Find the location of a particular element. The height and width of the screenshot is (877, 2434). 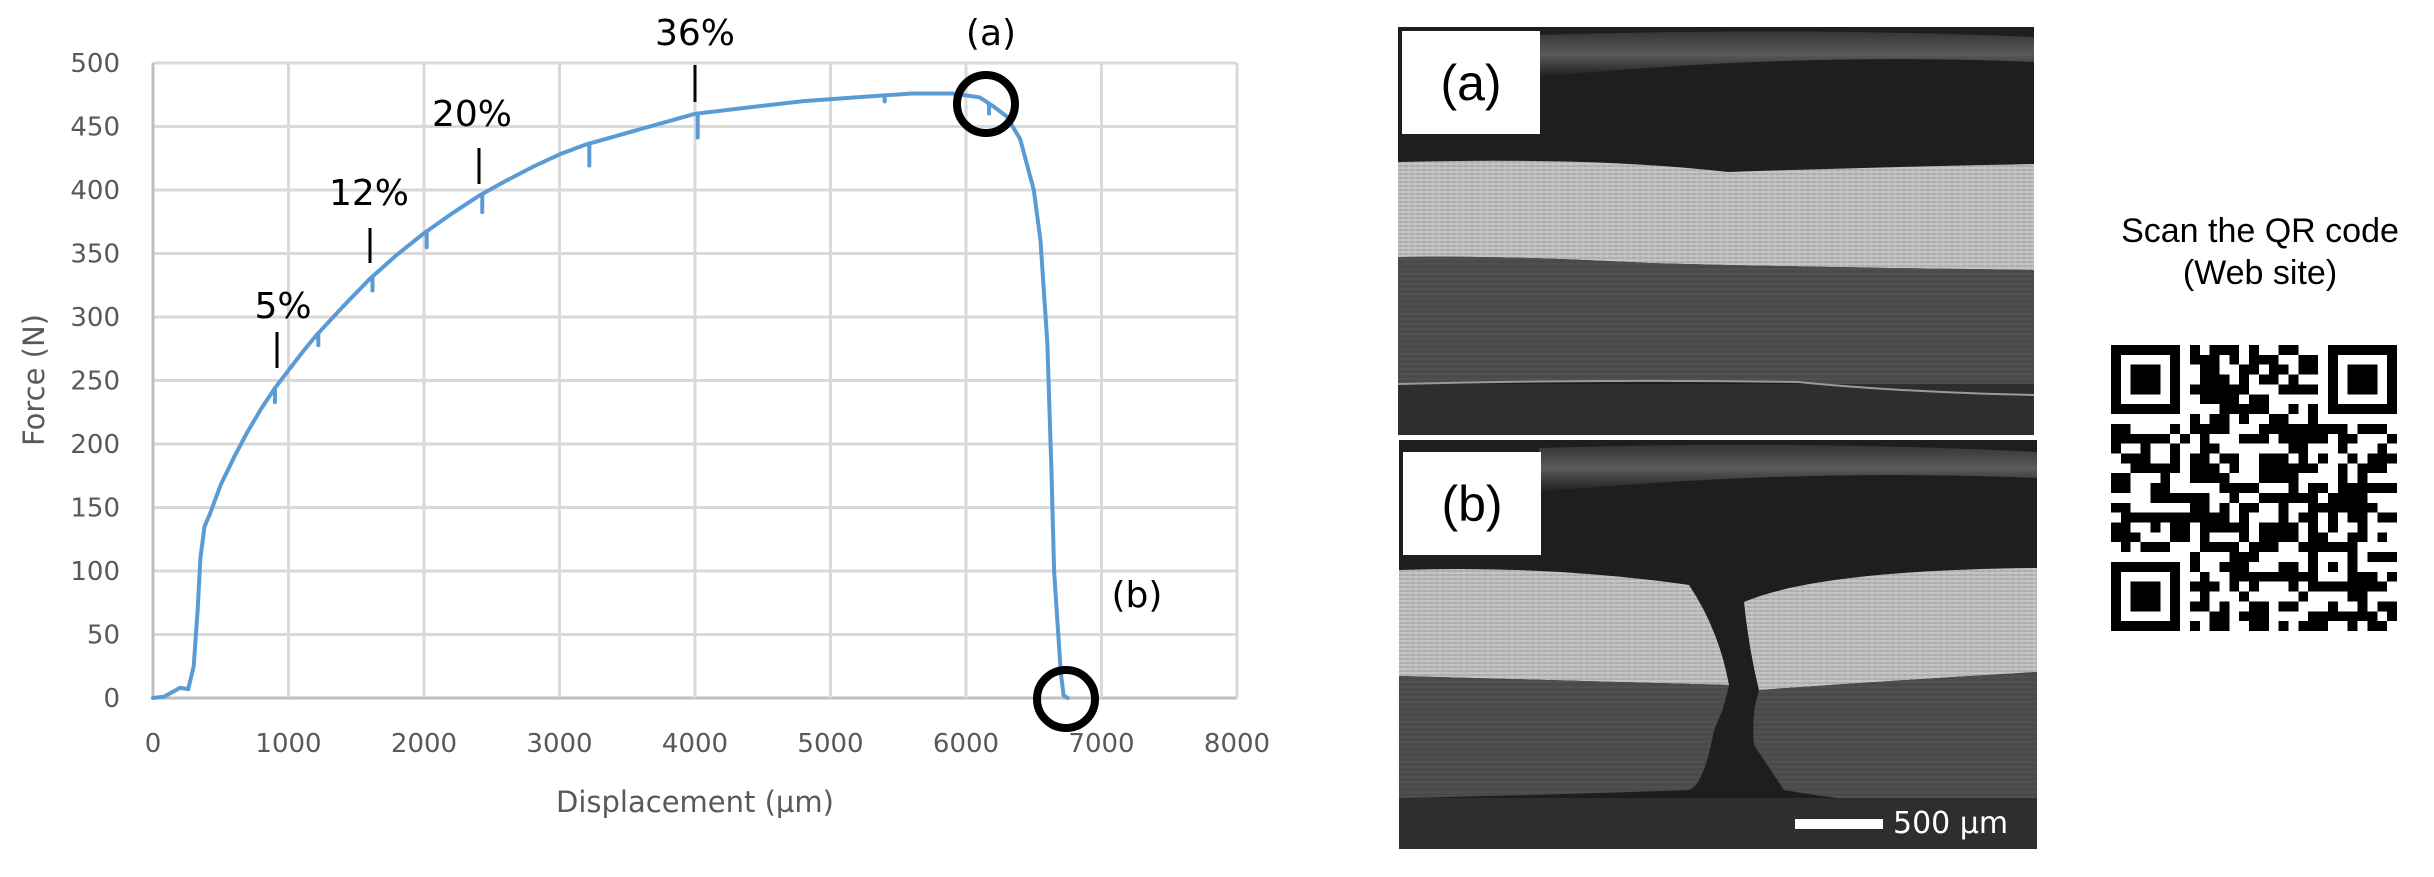

x-tick-label: 7000 is located at coordinates (1101, 744).